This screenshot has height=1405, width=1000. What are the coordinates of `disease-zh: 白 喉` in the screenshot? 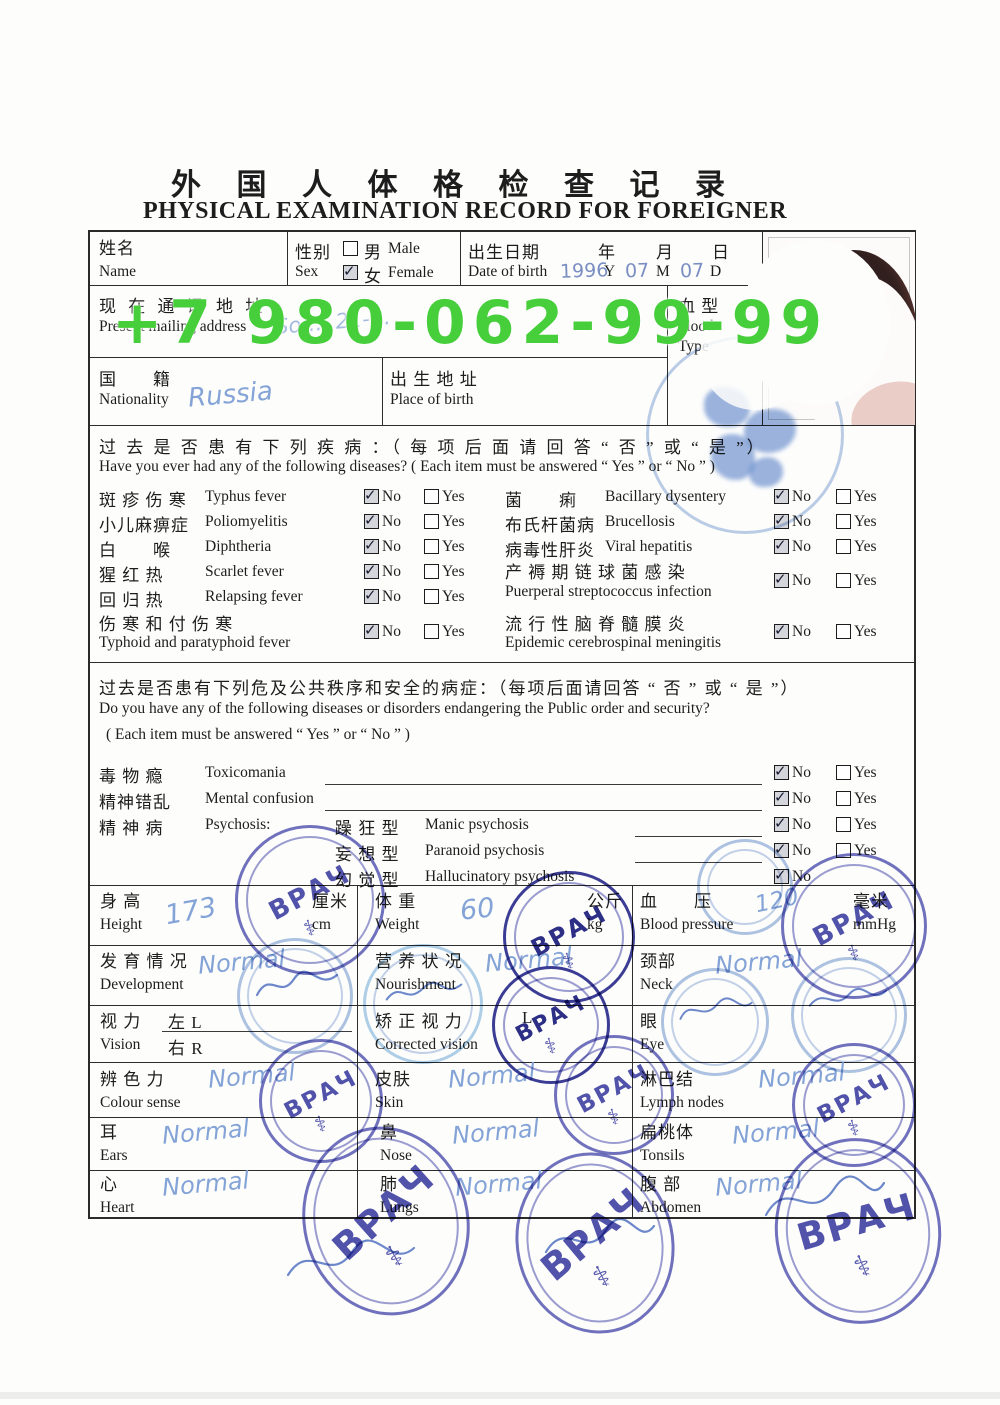 It's located at (135, 550).